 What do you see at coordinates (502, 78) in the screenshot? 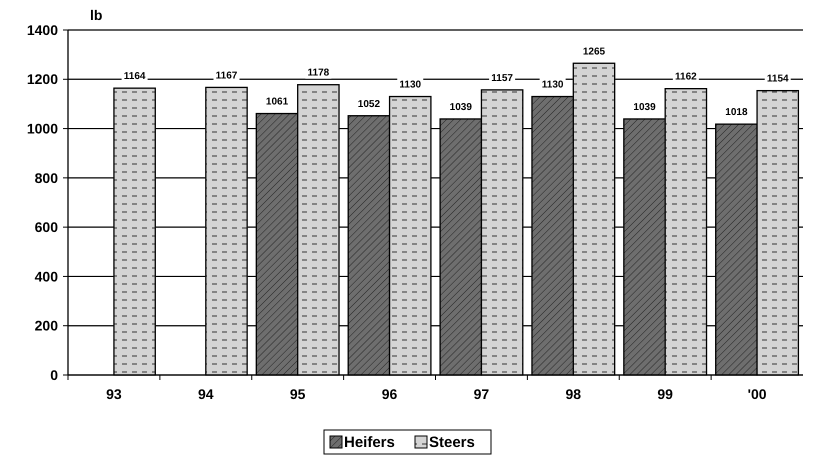
I see `data-label: 1157` at bounding box center [502, 78].